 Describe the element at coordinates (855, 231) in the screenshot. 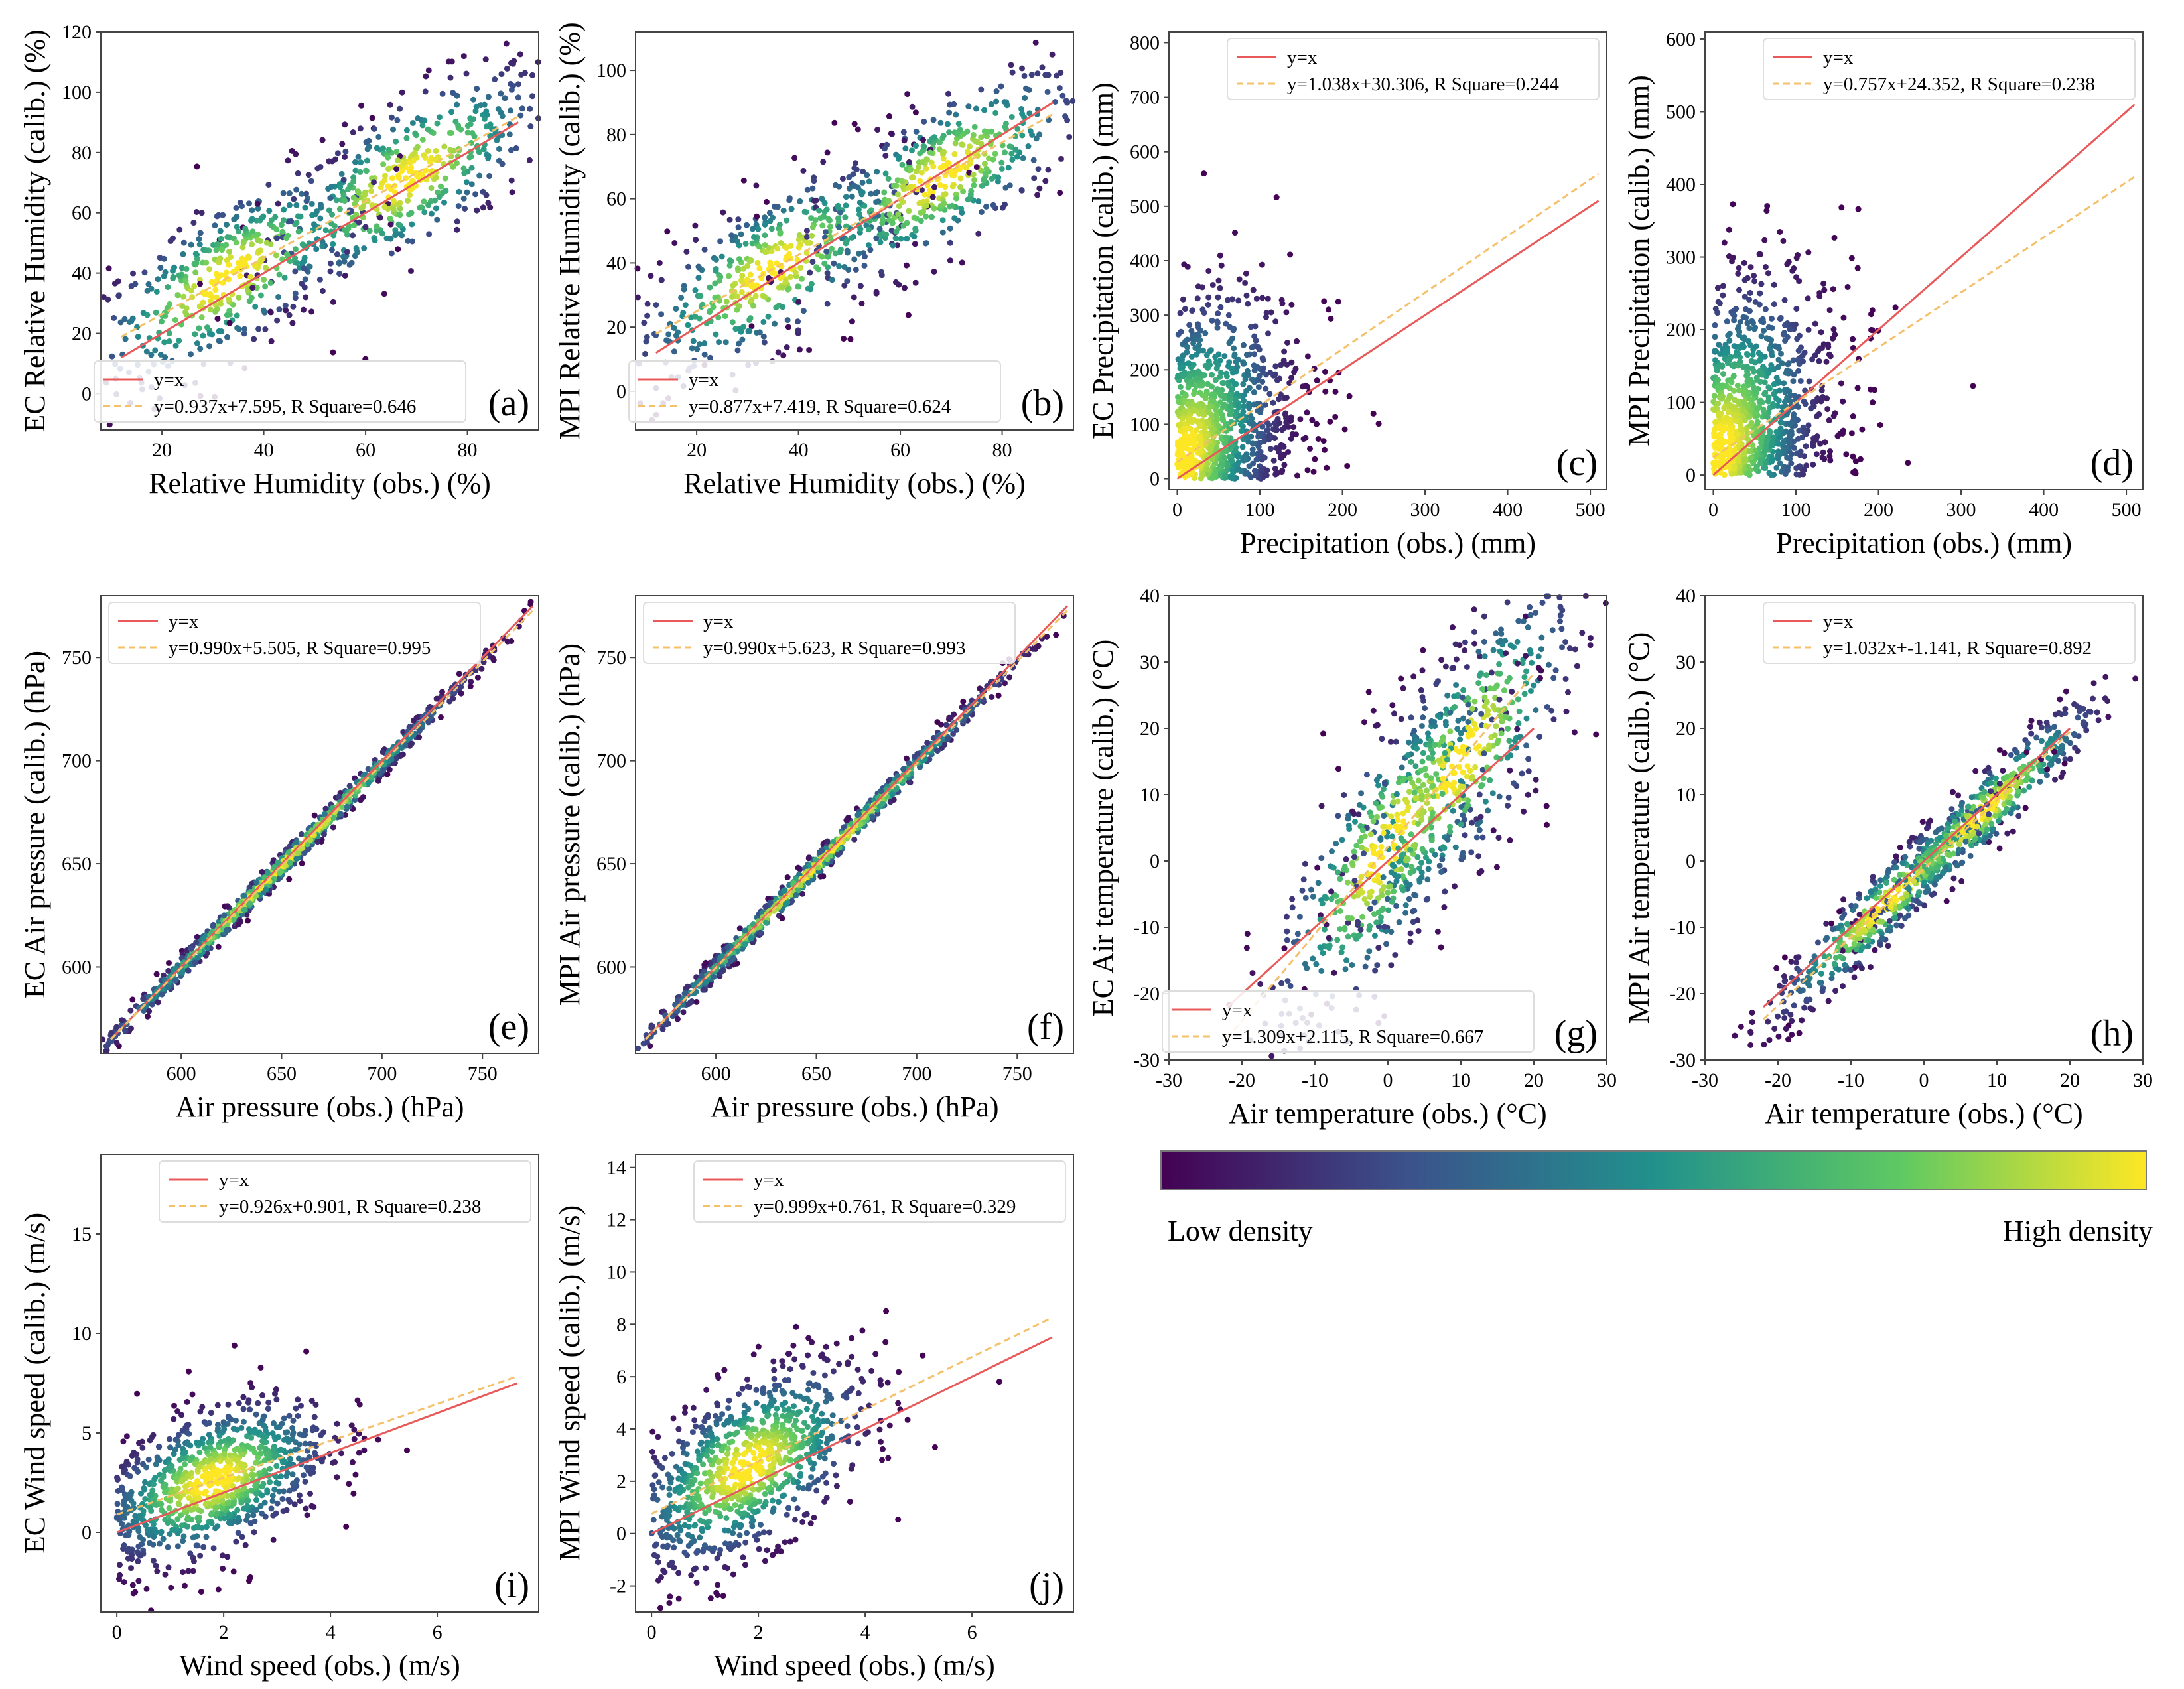

I see `plot-frame` at that location.